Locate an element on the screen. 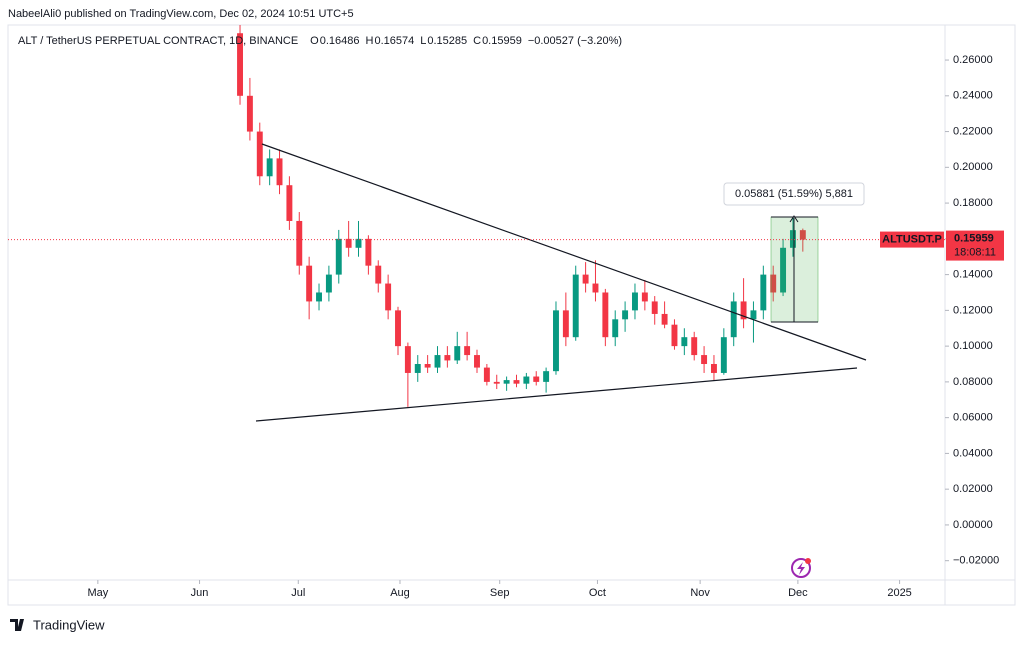 The width and height of the screenshot is (1023, 648). y-tick-label: 0.18000 is located at coordinates (973, 203).